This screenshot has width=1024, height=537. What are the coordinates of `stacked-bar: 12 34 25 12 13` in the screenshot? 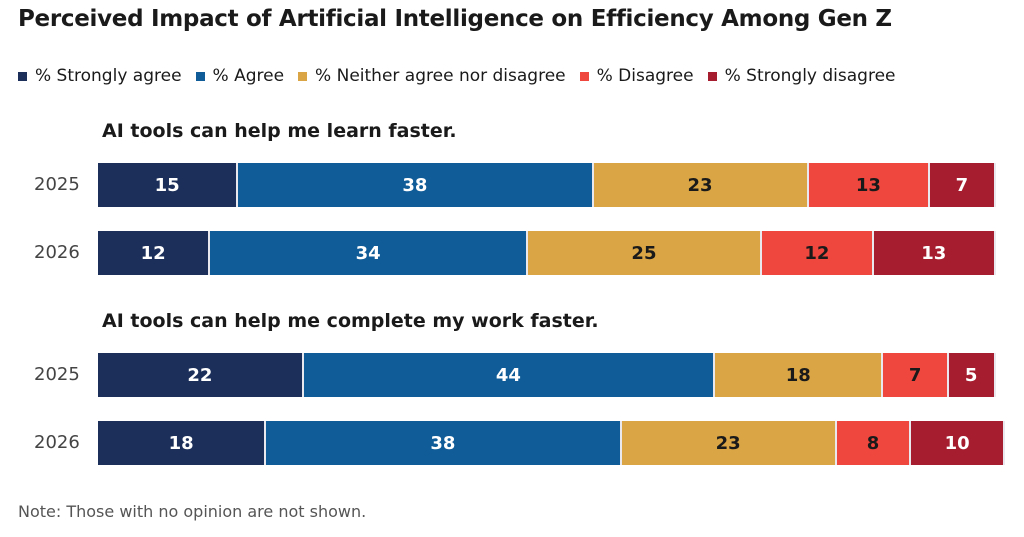 It's located at (547, 253).